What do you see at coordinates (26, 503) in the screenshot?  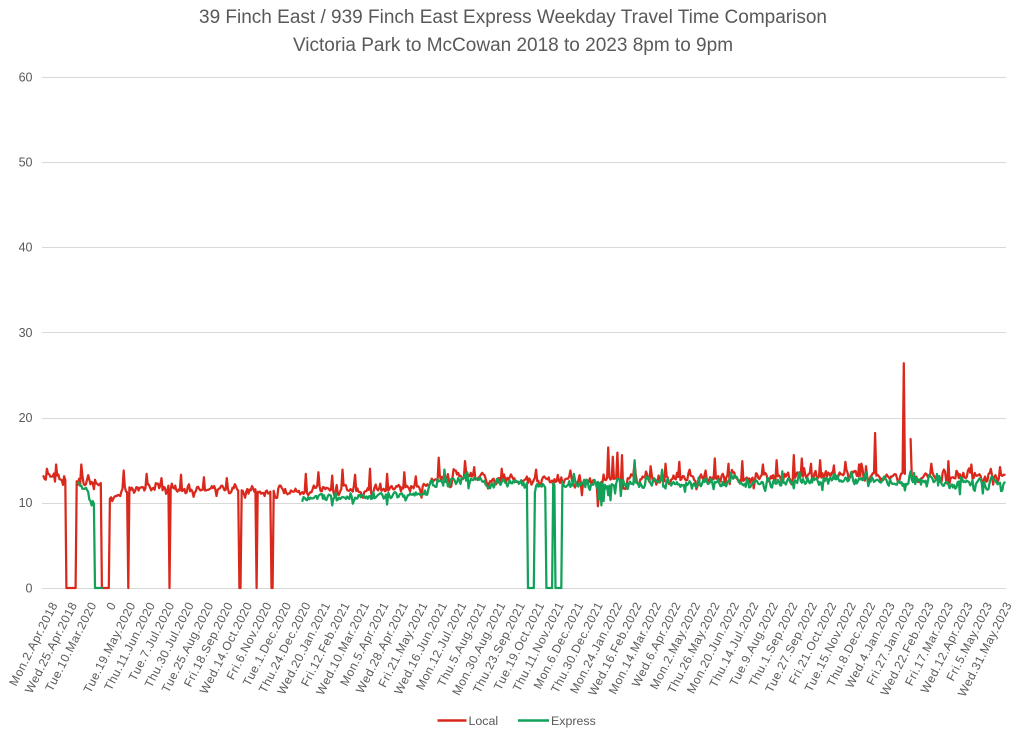 I see `svg-text: 10` at bounding box center [26, 503].